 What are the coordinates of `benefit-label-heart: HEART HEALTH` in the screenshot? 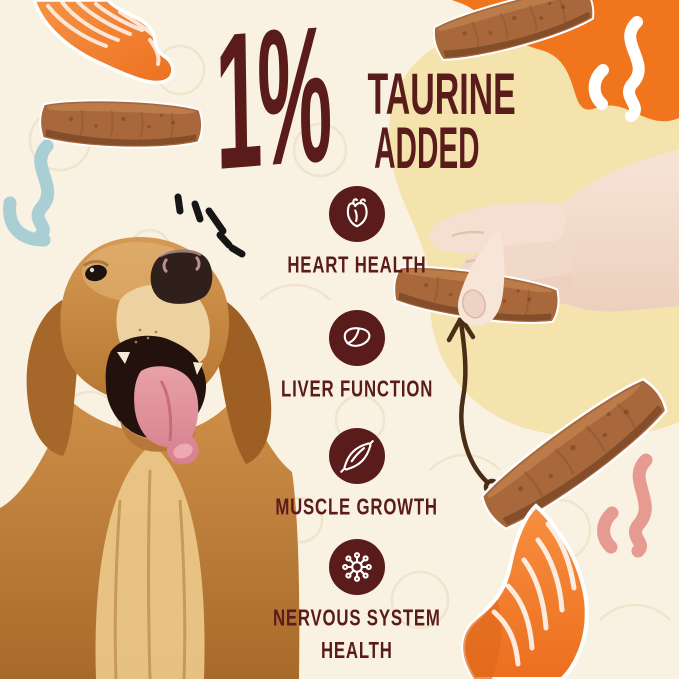 It's located at (357, 265).